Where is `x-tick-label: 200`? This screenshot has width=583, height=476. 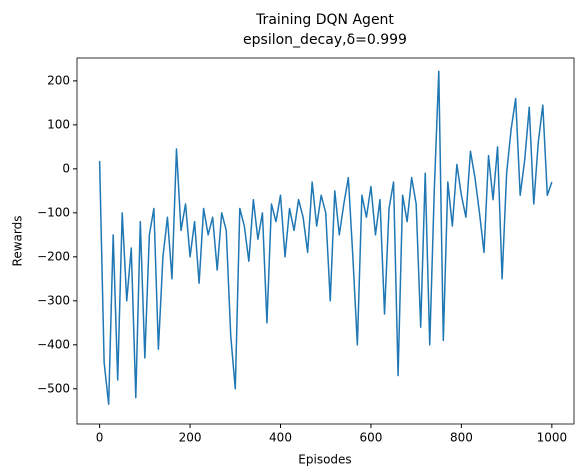 x-tick-label: 200 is located at coordinates (190, 438).